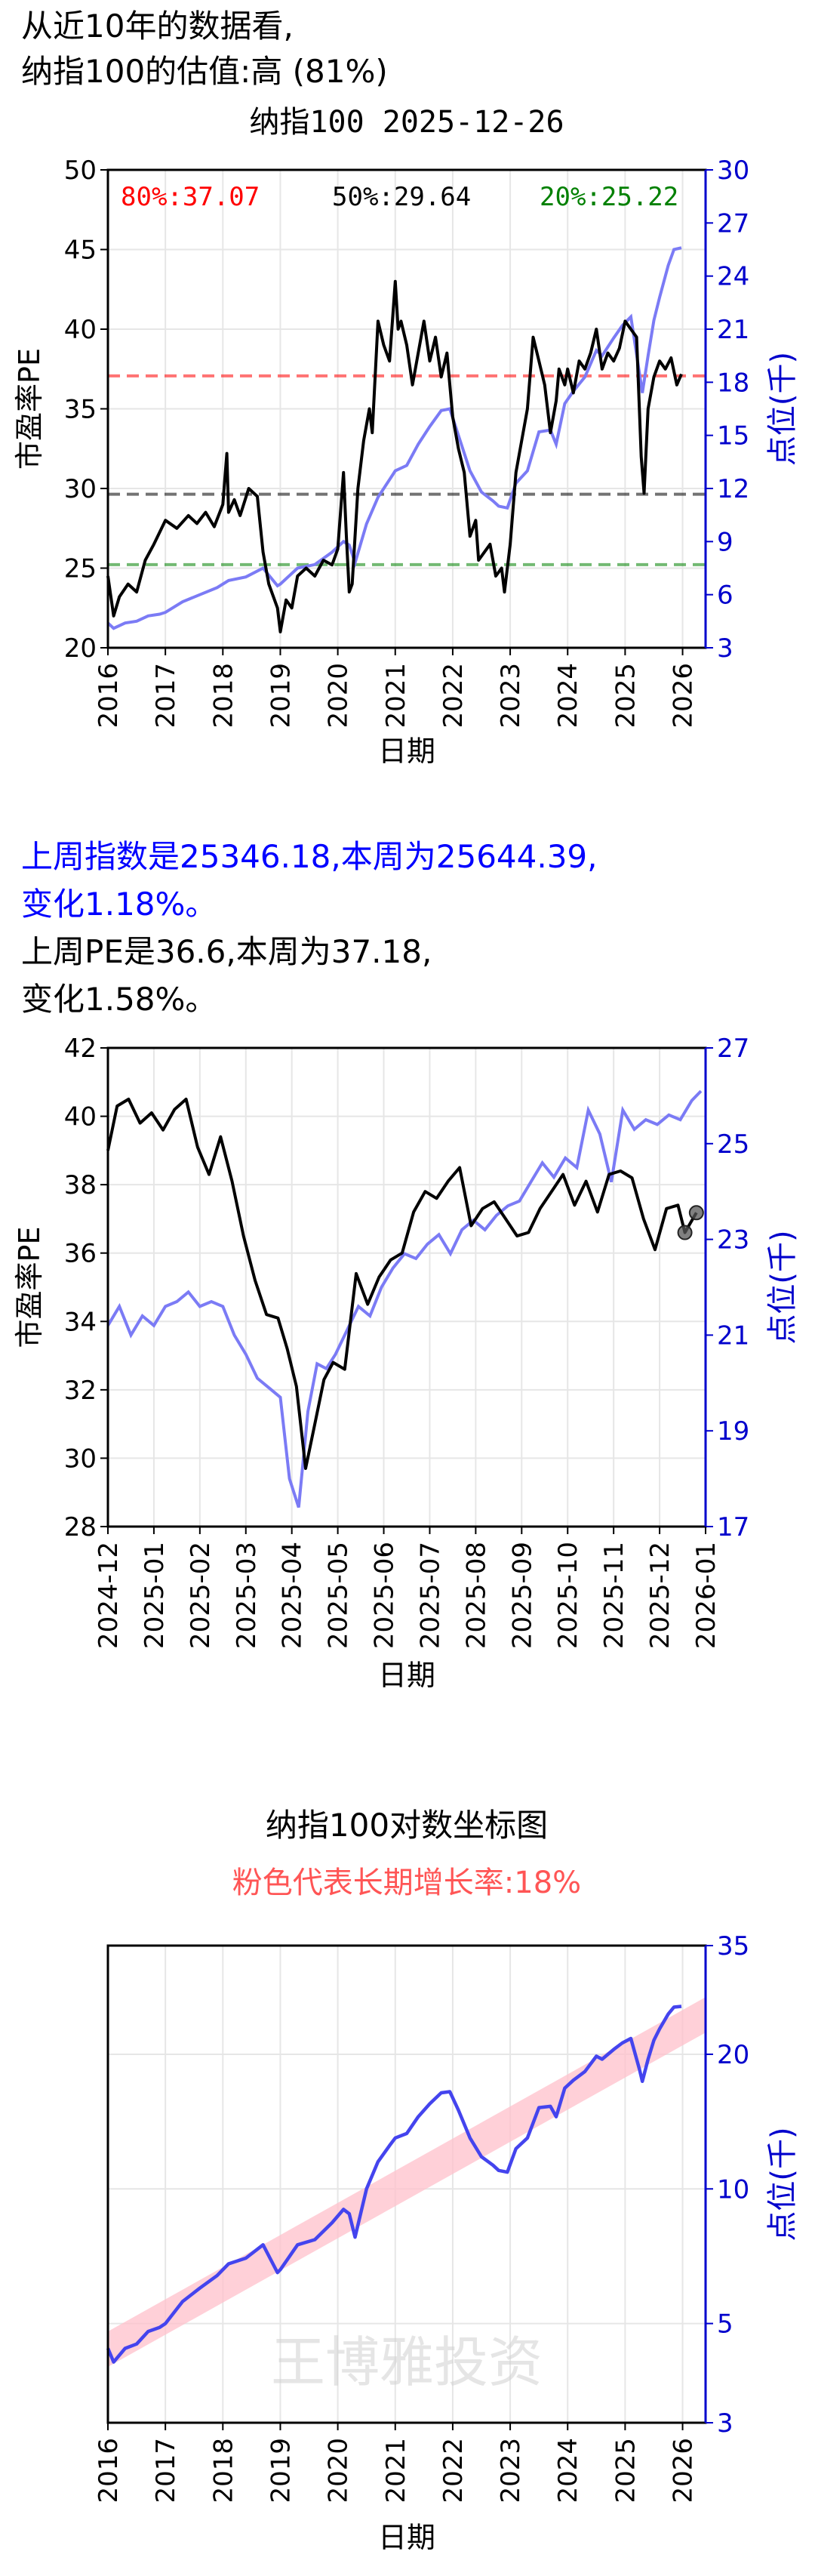 Image resolution: width=815 pixels, height=2576 pixels. What do you see at coordinates (119, 904) in the screenshot?
I see `index-change-pct-text: 变化1.18%。` at bounding box center [119, 904].